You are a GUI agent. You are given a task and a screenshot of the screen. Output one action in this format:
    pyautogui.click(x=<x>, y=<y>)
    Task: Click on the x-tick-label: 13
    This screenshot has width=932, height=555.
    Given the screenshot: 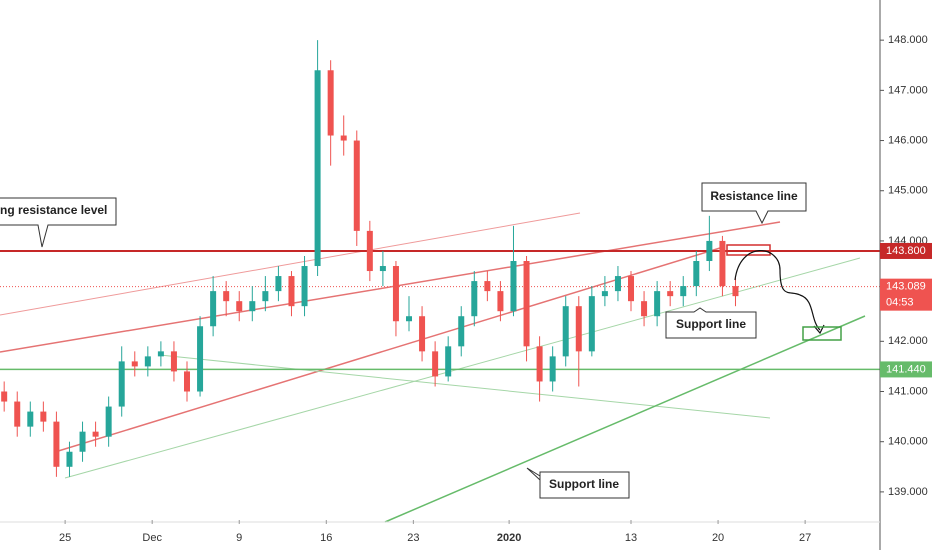 What is the action you would take?
    pyautogui.click(x=631, y=538)
    